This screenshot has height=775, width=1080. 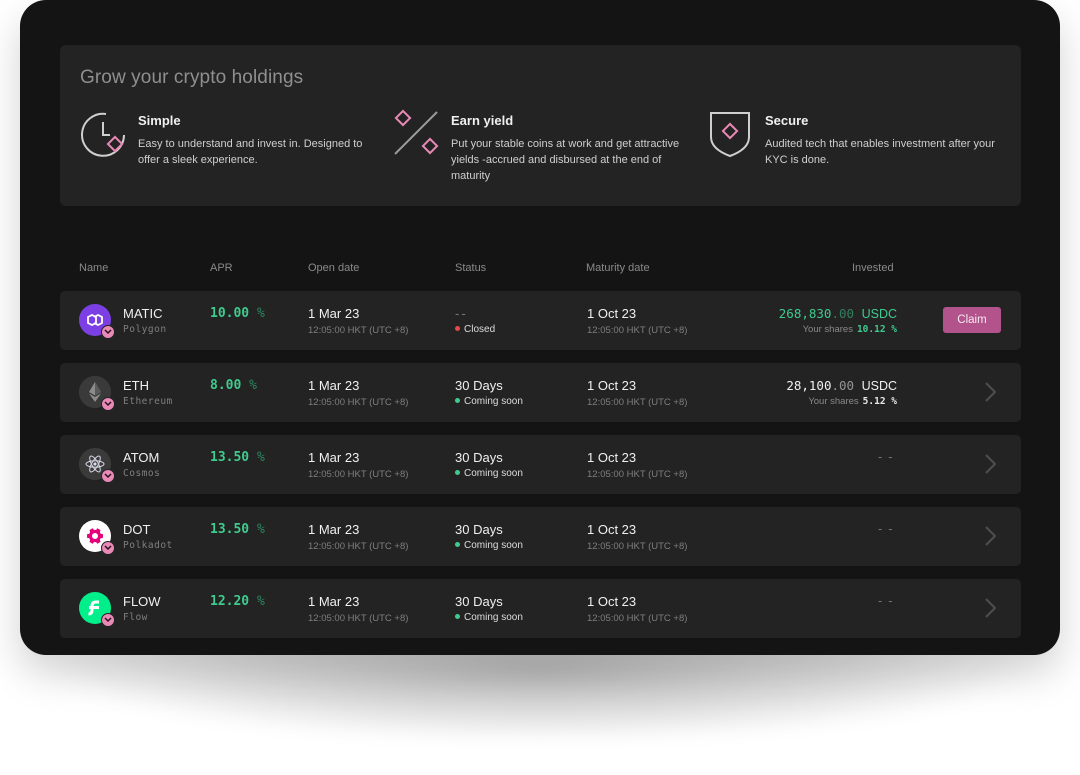 What do you see at coordinates (145, 329) in the screenshot?
I see `coin-network: Polygon` at bounding box center [145, 329].